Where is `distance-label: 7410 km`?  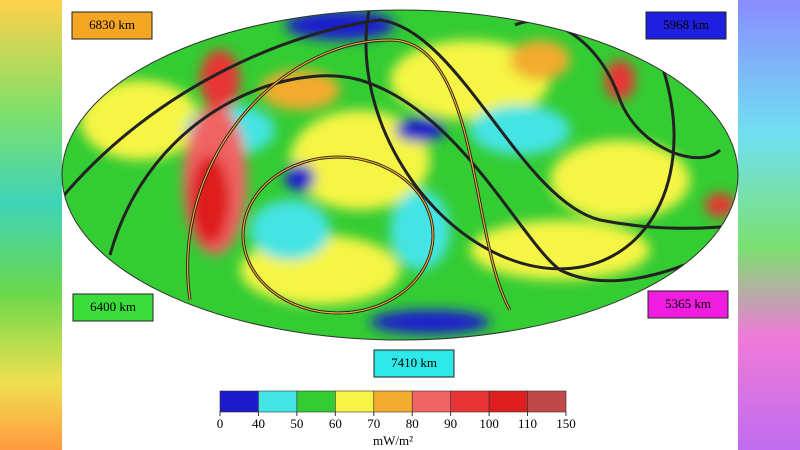
distance-label: 7410 km is located at coordinates (414, 362).